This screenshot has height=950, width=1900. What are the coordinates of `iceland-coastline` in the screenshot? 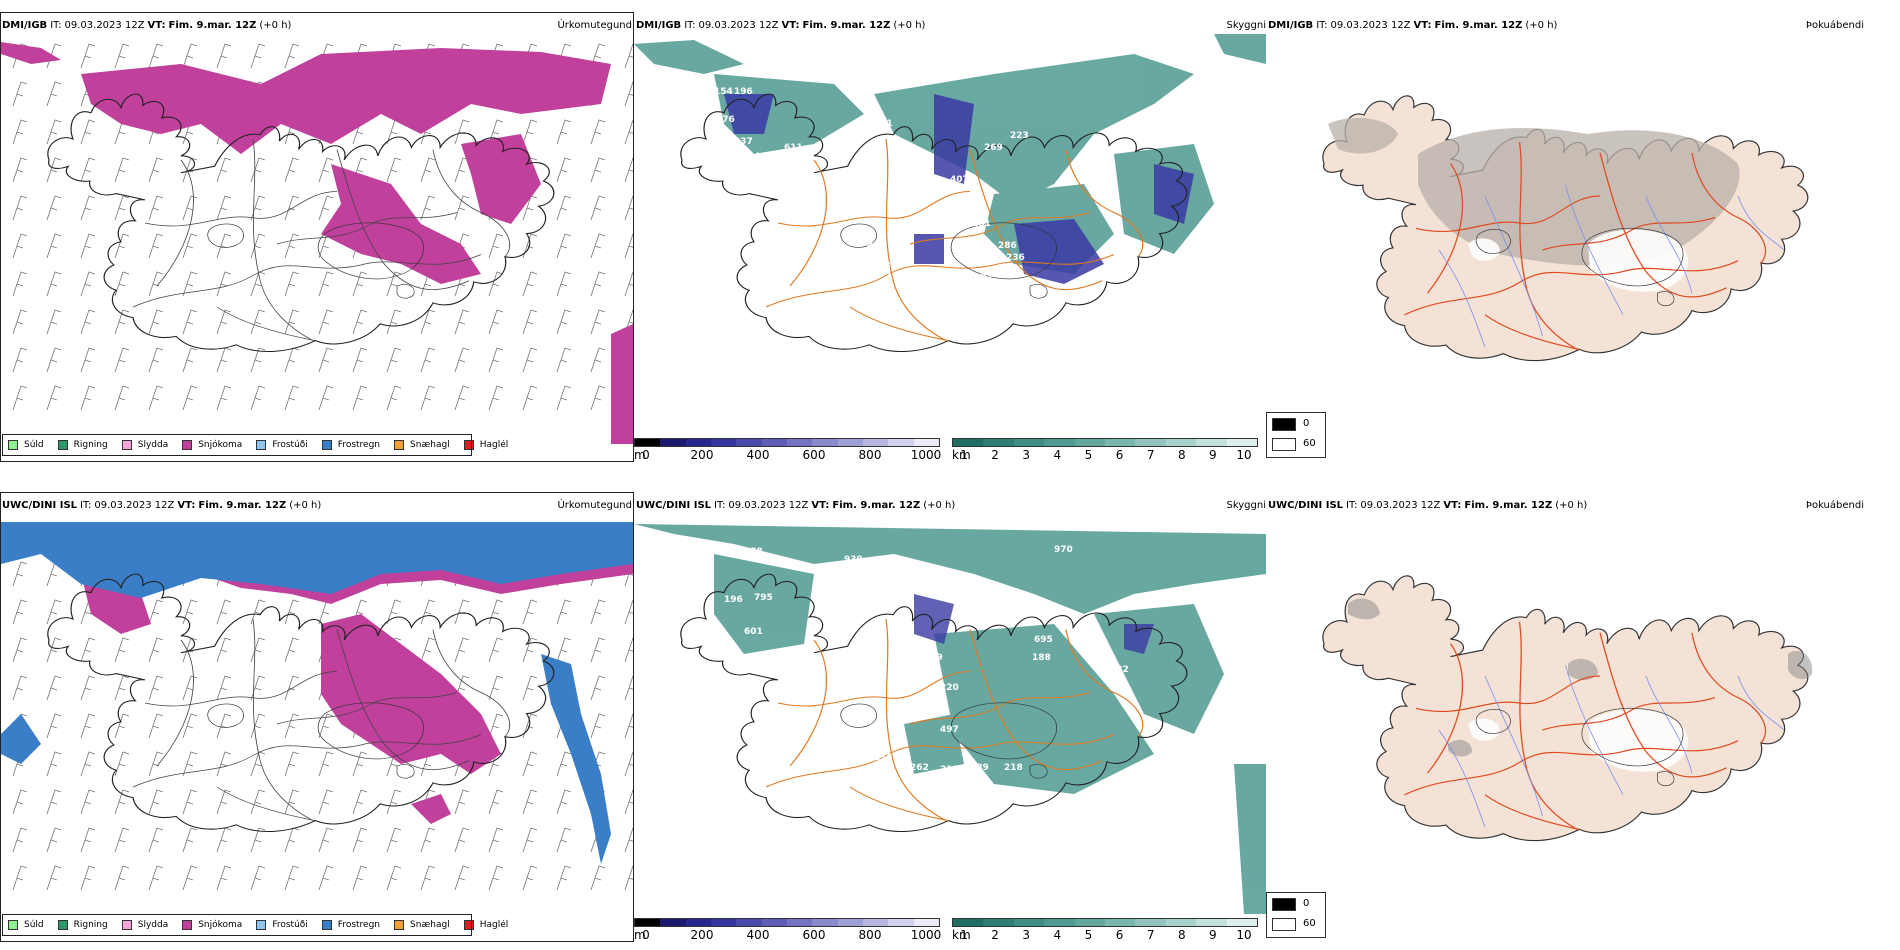 It's located at (934, 223).